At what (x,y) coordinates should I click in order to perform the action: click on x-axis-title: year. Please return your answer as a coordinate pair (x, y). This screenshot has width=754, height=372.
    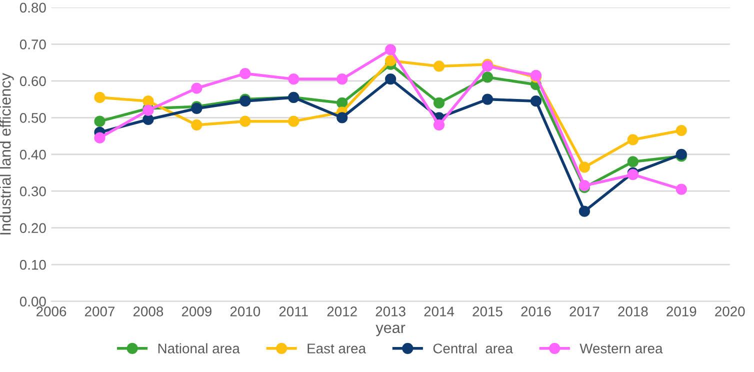
    Looking at the image, I should click on (391, 330).